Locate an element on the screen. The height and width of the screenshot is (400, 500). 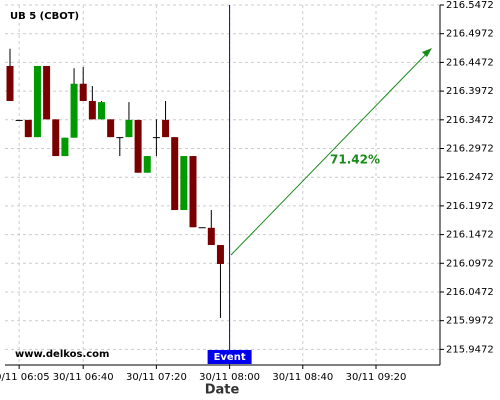
event-box is located at coordinates (229, 357).